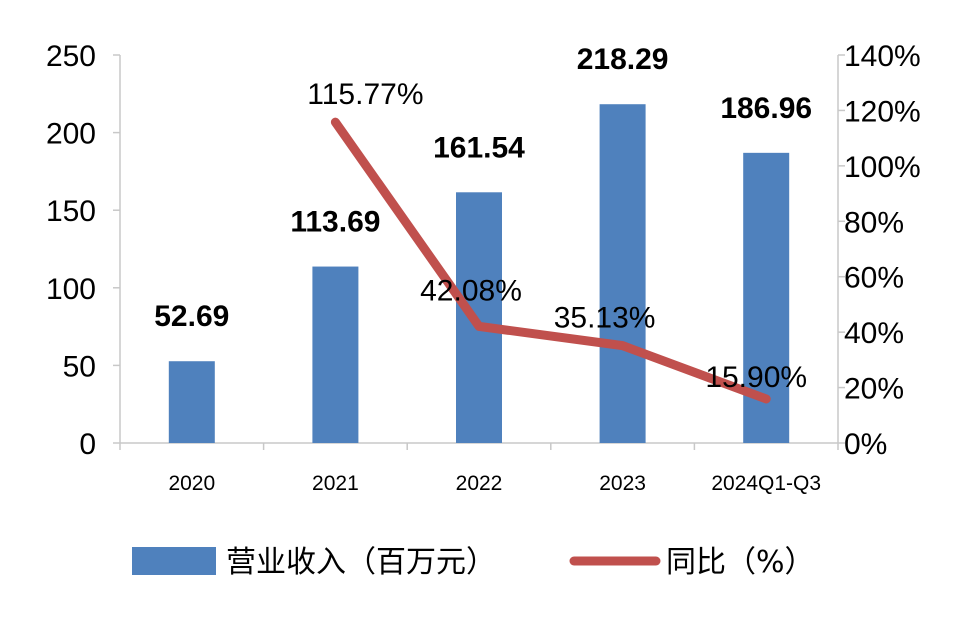  Describe the element at coordinates (335, 222) in the screenshot. I see `bar-value-label: 113.69` at that location.